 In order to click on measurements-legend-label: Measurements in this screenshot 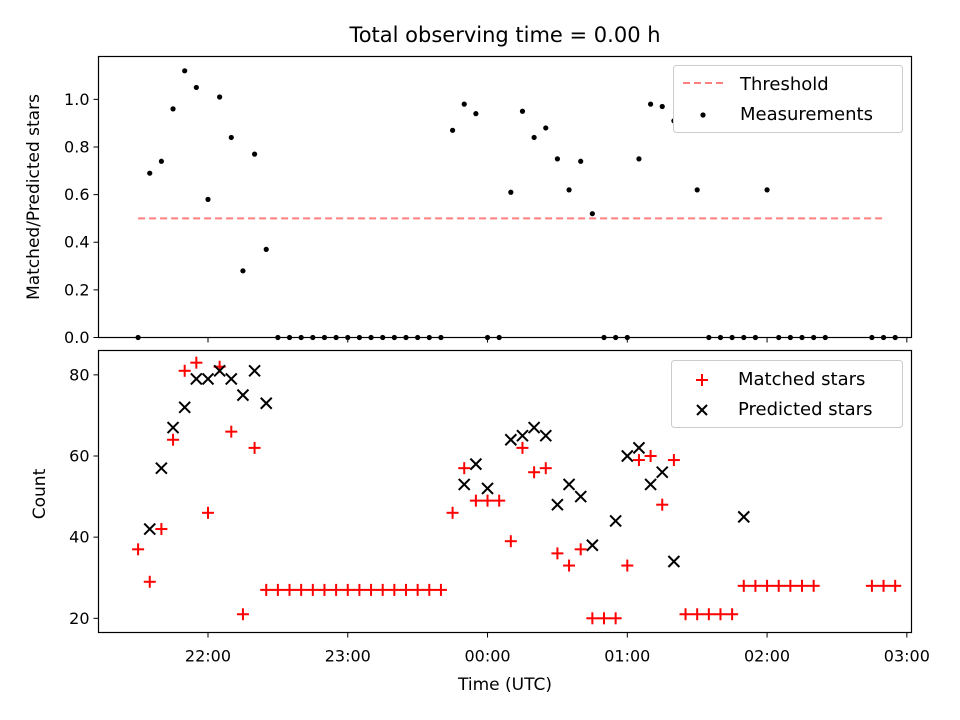, I will do `click(806, 114)`.